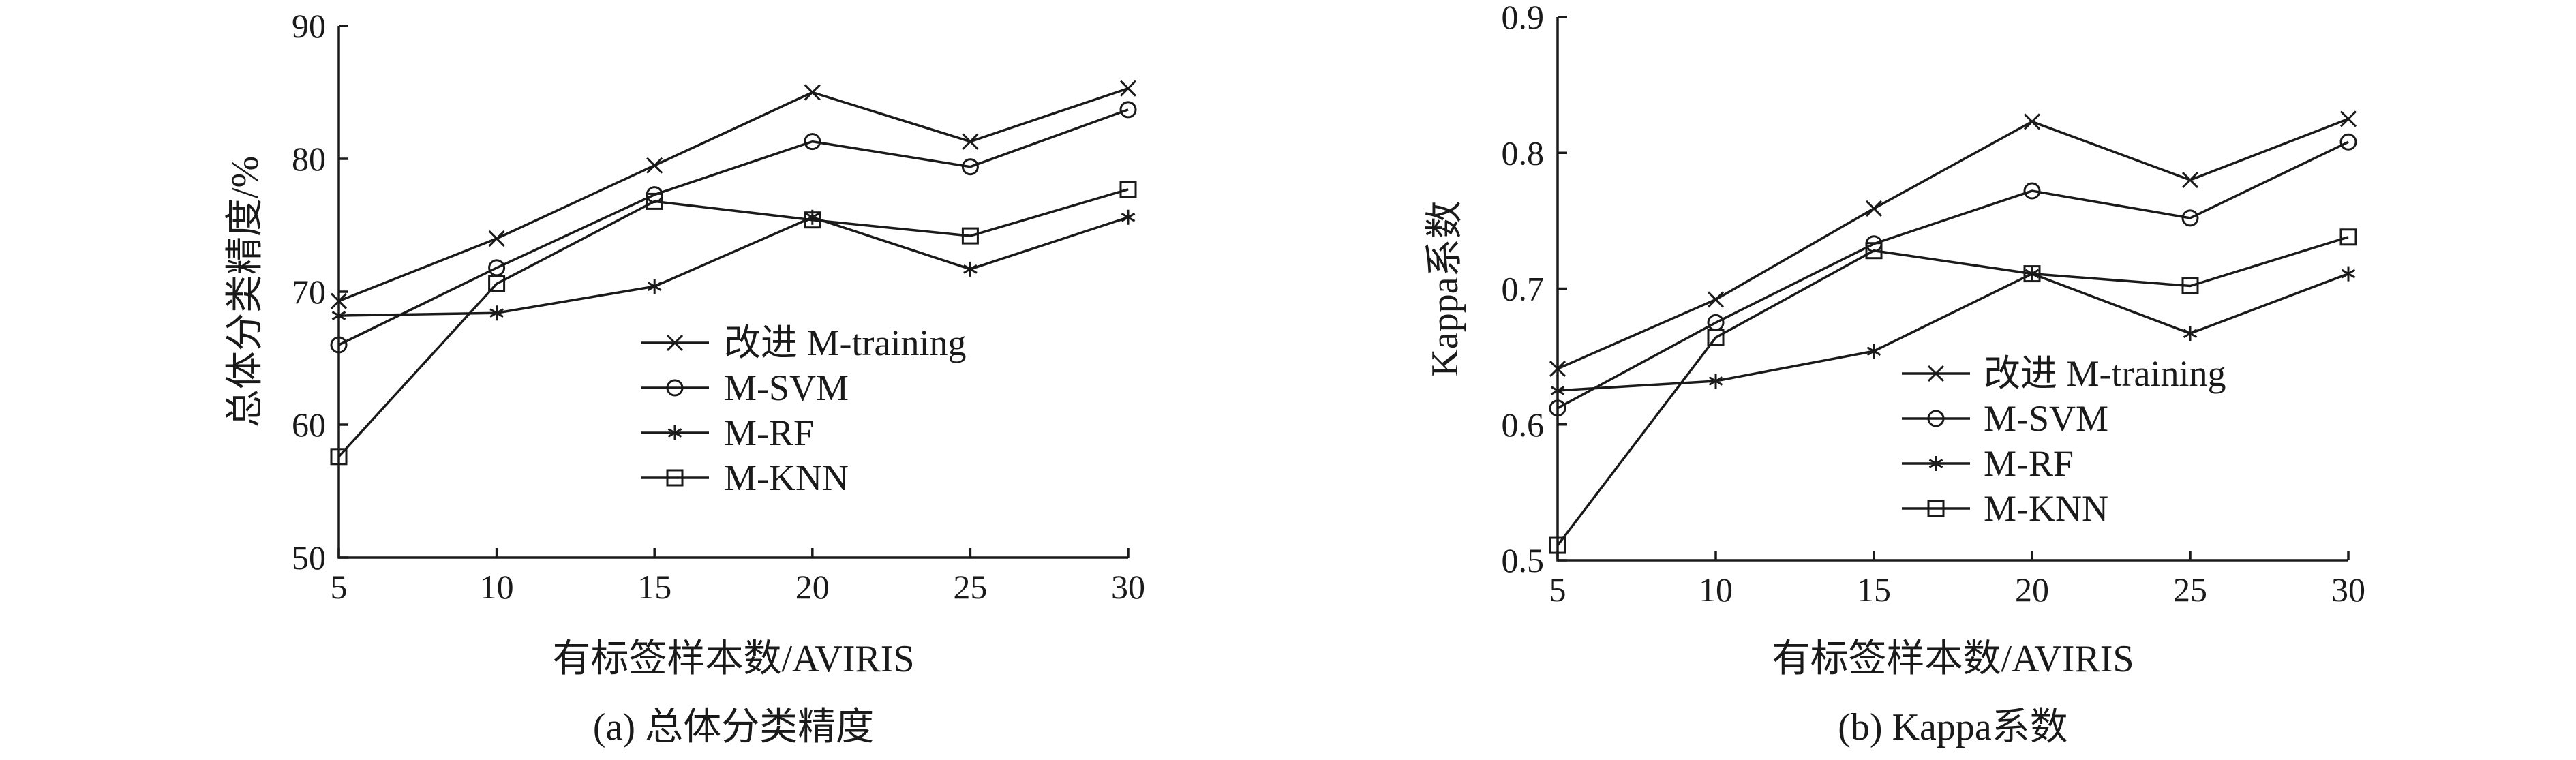  Describe the element at coordinates (309, 292) in the screenshot. I see `y-tick-label: 70` at that location.